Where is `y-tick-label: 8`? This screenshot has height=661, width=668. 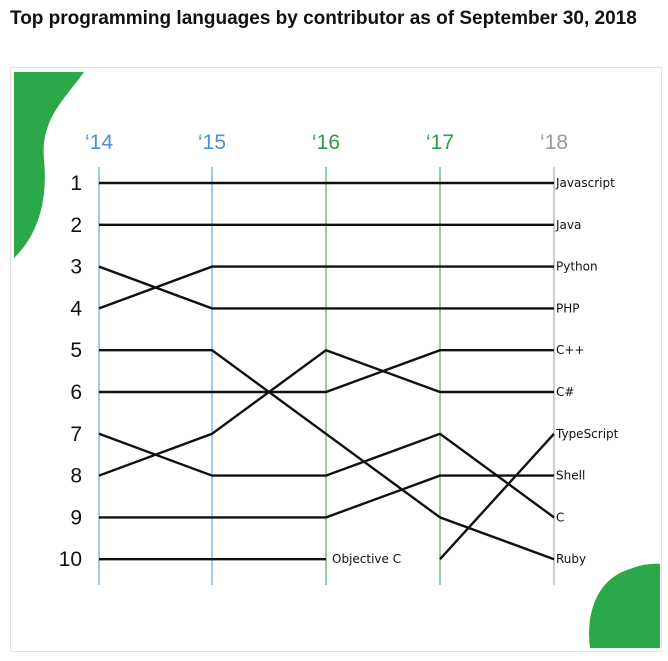
y-tick-label: 8 is located at coordinates (76, 476).